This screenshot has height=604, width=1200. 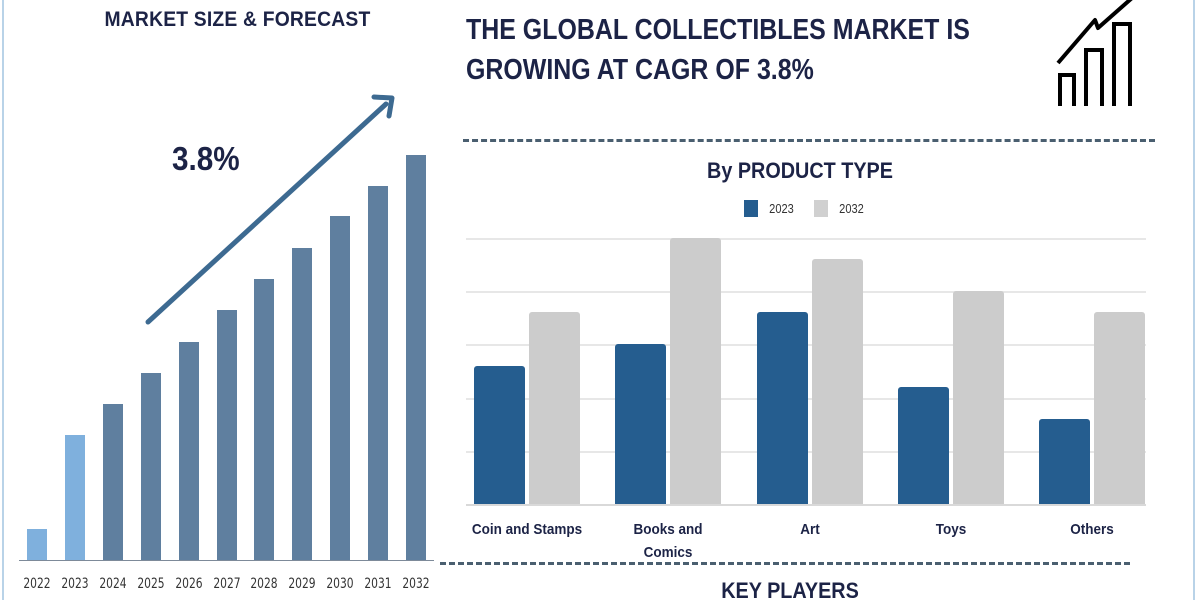 I want to click on growth-arrow-icon, so click(x=270, y=209).